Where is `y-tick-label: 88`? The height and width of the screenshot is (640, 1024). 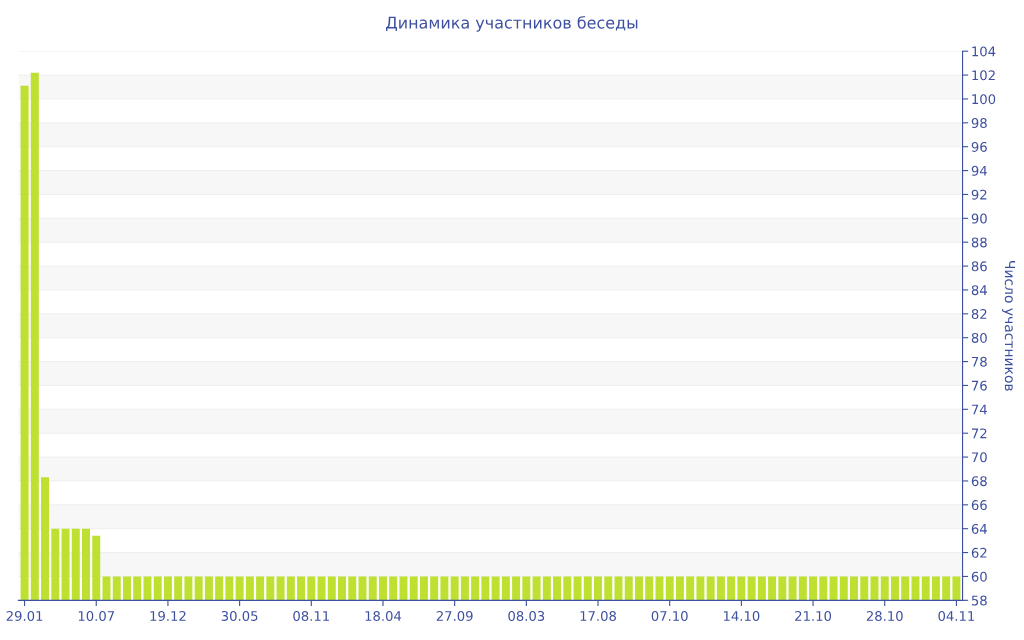
y-tick-label: 88 is located at coordinates (979, 242).